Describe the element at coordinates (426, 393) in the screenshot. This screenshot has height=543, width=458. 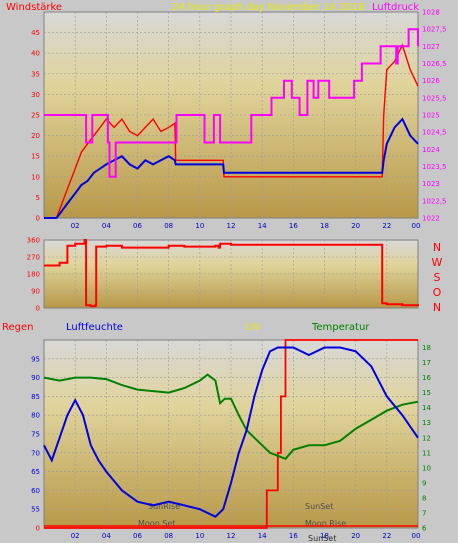
I see `y-right-tick-label: 15` at that location.